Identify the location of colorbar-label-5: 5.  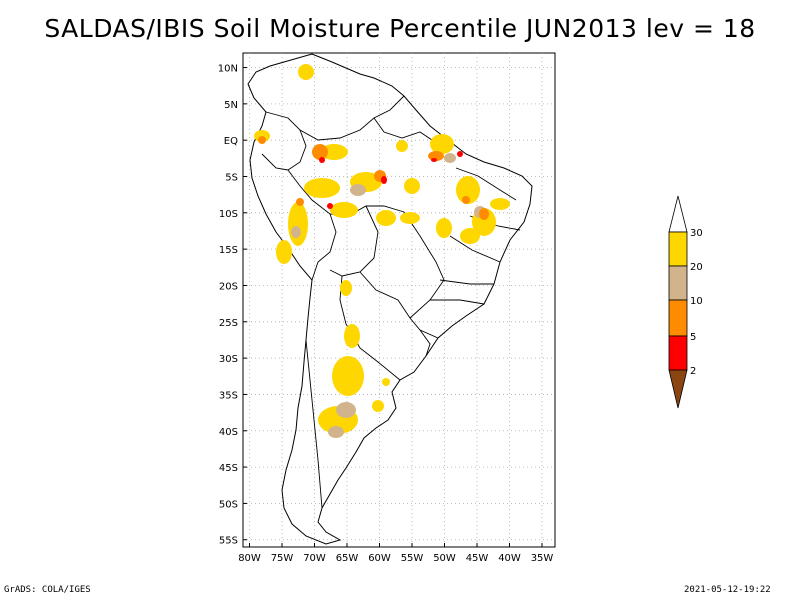
(693, 337).